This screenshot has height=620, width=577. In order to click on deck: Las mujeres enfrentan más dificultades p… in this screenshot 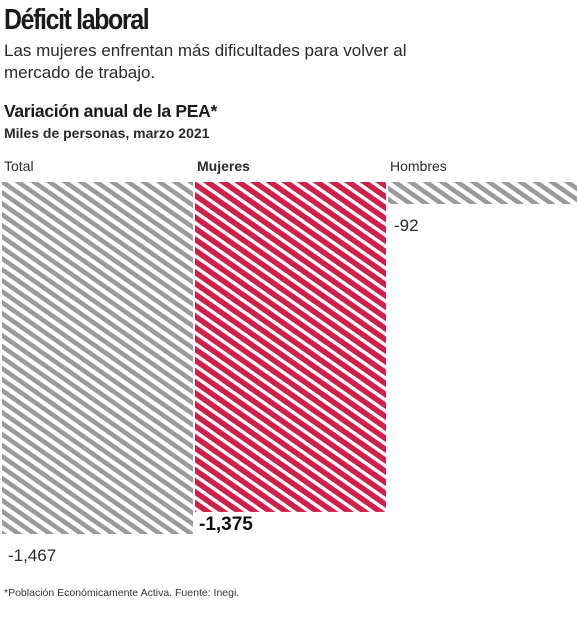, I will do `click(205, 61)`.